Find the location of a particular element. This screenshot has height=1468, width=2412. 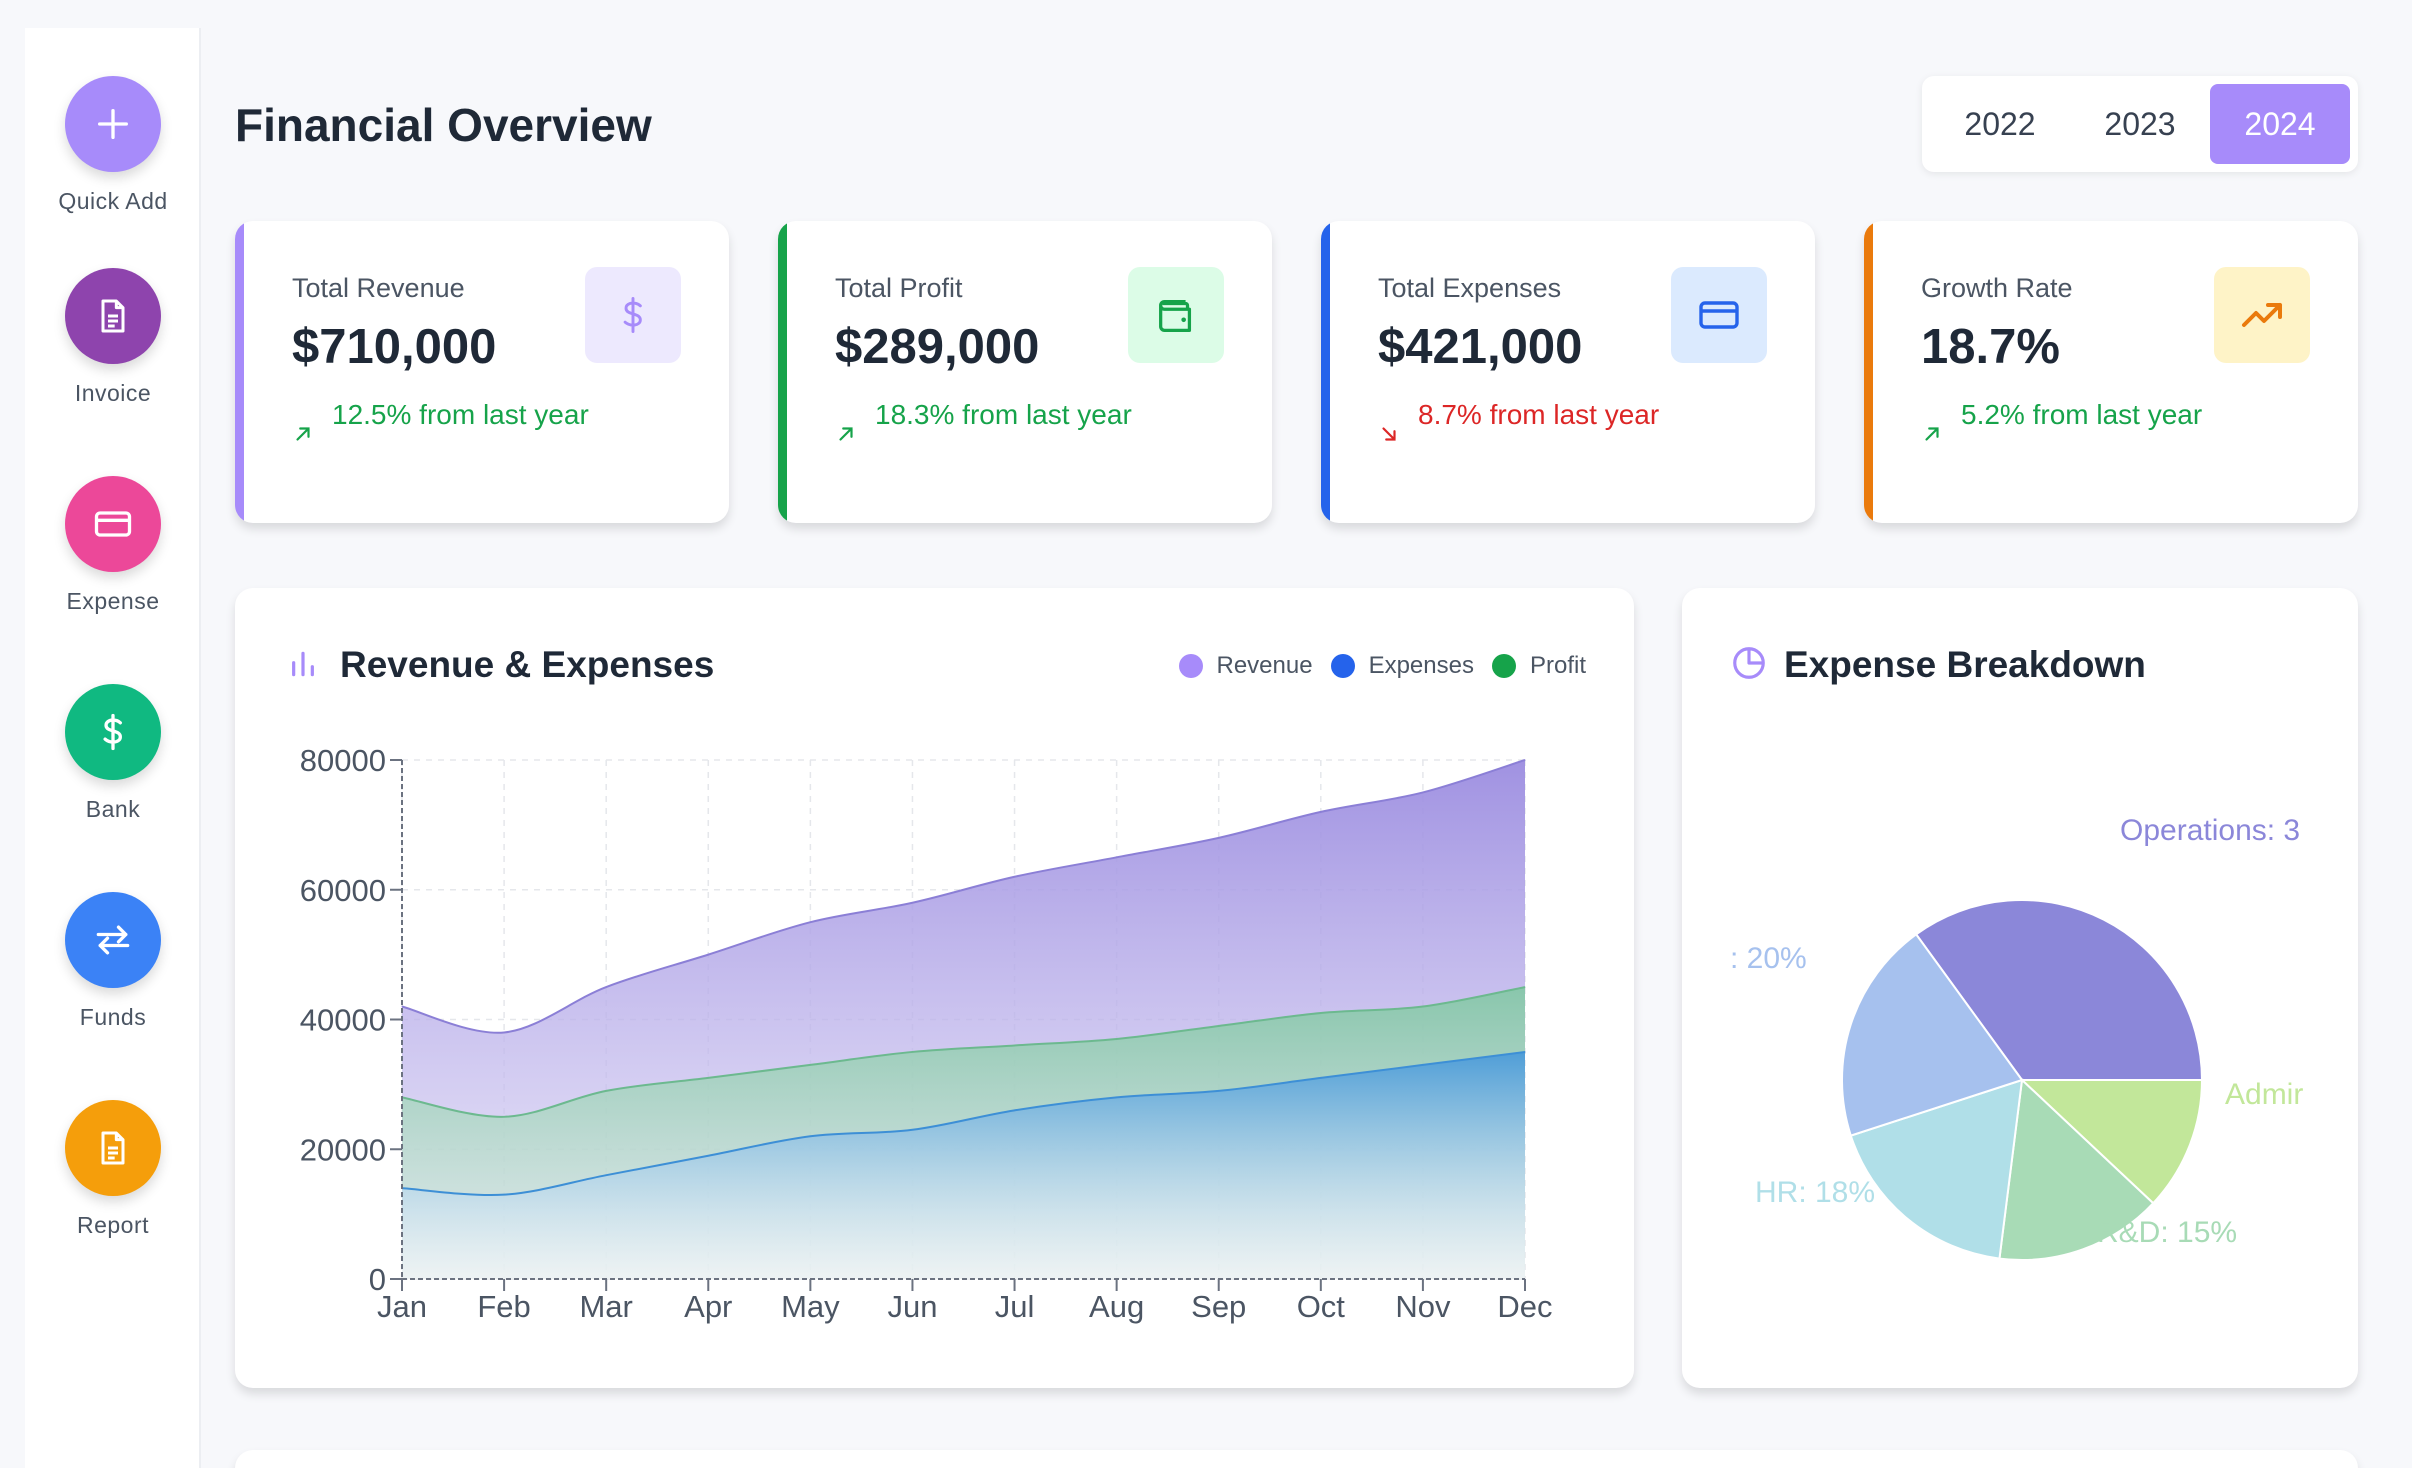

pie-label-operations: Operations: 3 is located at coordinates (2210, 830).